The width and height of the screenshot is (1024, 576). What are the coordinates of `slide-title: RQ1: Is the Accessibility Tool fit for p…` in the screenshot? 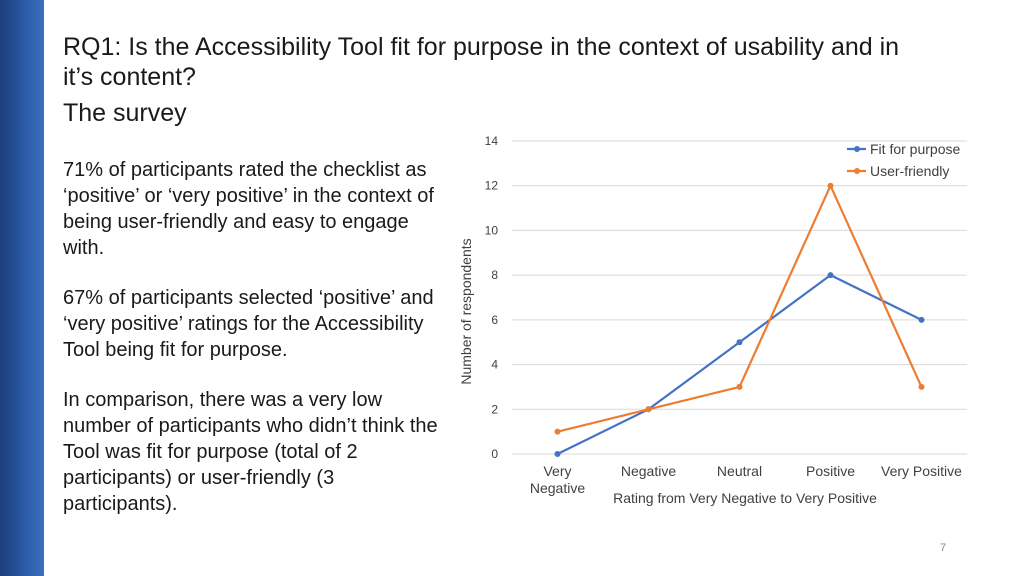 It's located at (481, 62).